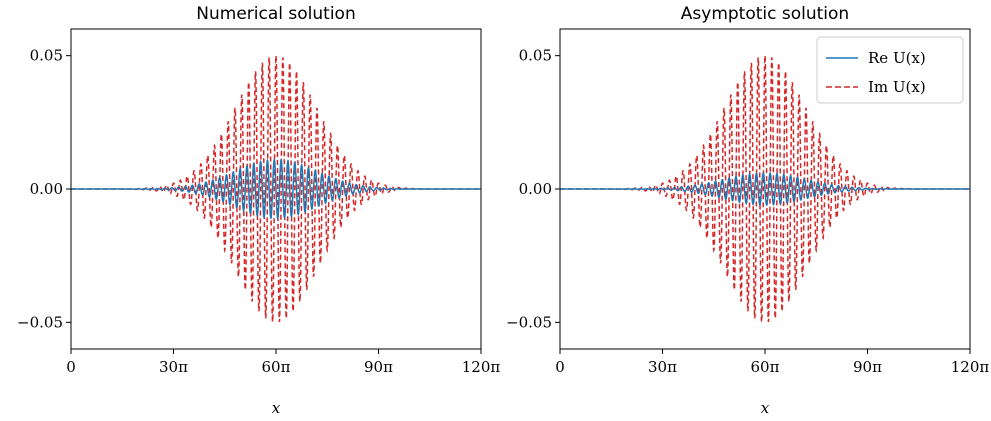 Image resolution: width=991 pixels, height=421 pixels. I want to click on legend: Re U(x) Im U(x), so click(890, 70).